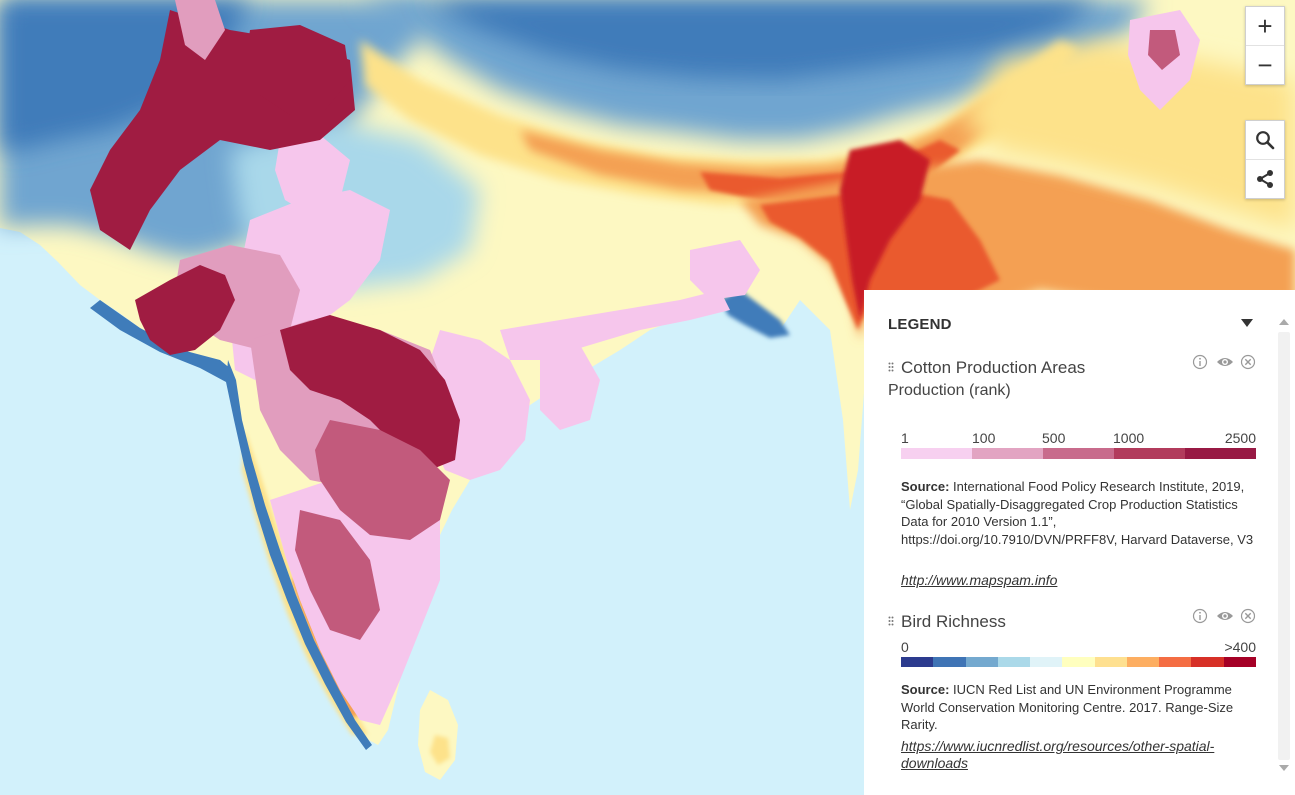 This screenshot has width=1295, height=795. I want to click on cotton-pale-bangladesh, so click(725, 270).